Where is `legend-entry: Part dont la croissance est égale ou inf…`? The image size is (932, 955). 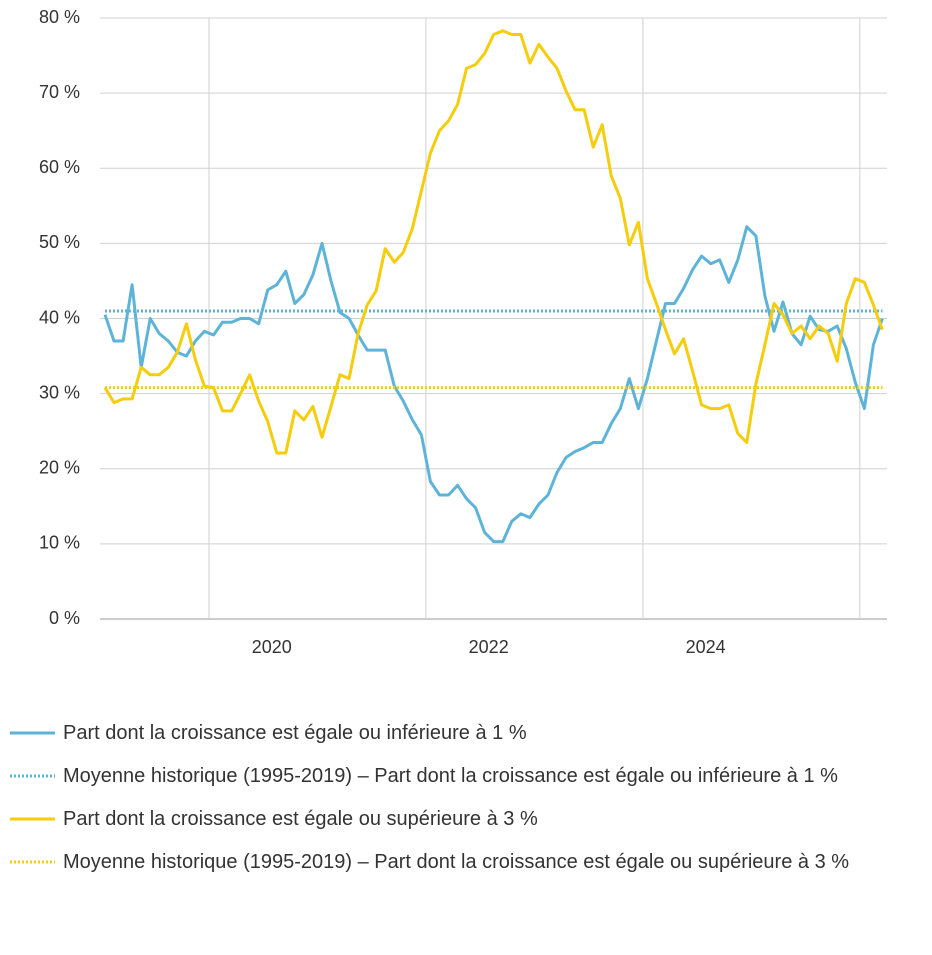 legend-entry: Part dont la croissance est égale ou inf… is located at coordinates (466, 733).